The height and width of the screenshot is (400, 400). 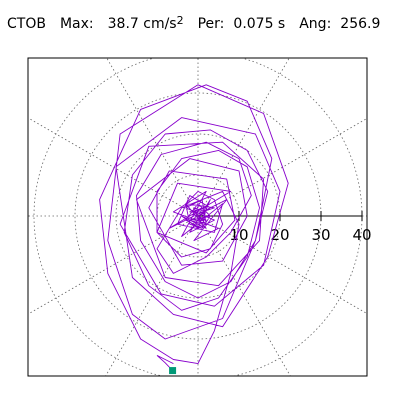 What do you see at coordinates (259, 24) in the screenshot?
I see `per-value: 0.075 s` at bounding box center [259, 24].